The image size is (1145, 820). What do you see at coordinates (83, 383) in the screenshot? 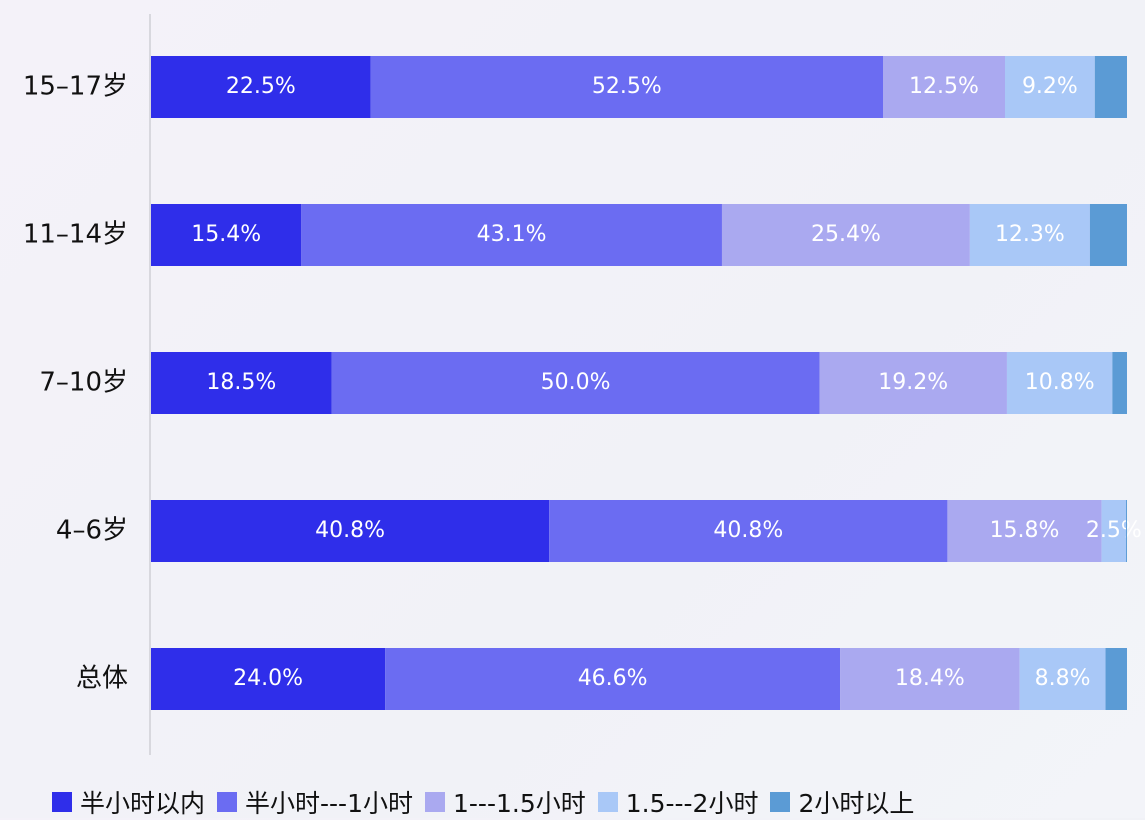
I see `category-label: 7–10岁` at bounding box center [83, 383].